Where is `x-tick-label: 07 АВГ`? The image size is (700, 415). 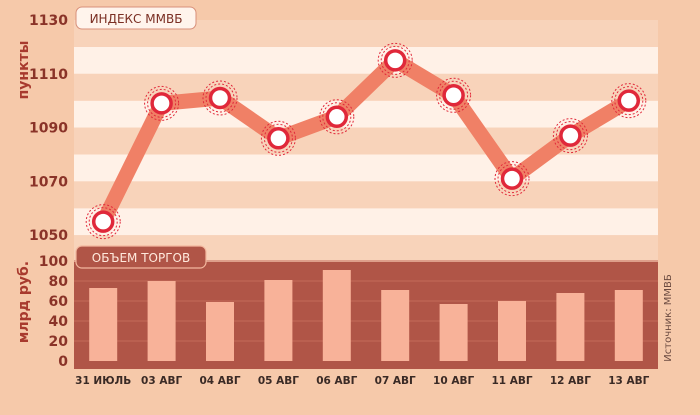
x-tick-label: 07 АВГ is located at coordinates (395, 381).